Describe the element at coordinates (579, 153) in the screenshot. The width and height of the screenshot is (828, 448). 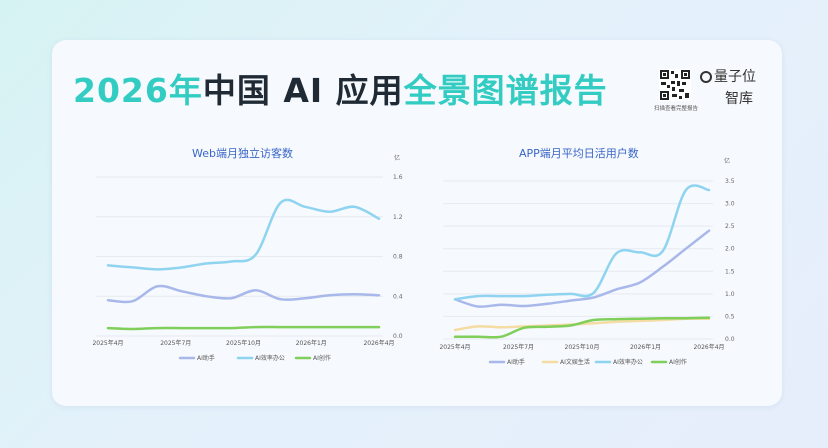
I see `chart-title-app: APP端月平均日活用户数` at that location.